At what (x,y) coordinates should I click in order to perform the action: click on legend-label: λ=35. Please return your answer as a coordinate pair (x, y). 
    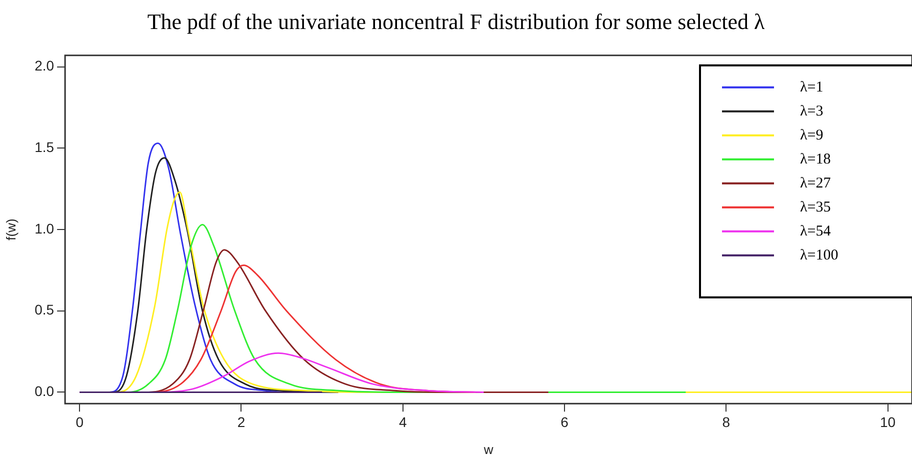
    Looking at the image, I should click on (815, 207).